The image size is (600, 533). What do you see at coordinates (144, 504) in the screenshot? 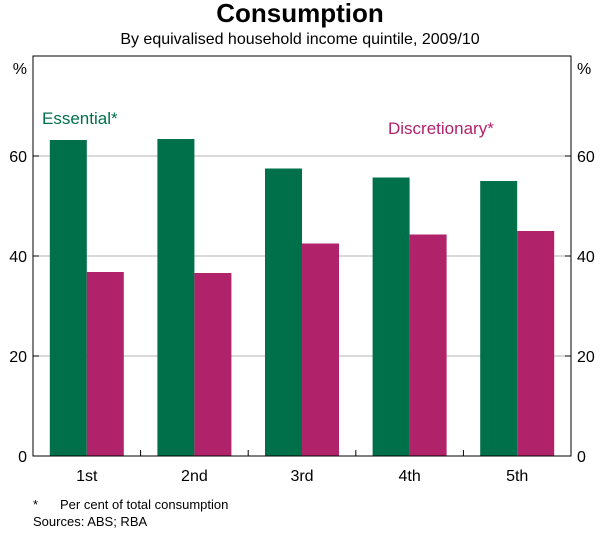
I see `footnote-text: Per cent of total consumption` at bounding box center [144, 504].